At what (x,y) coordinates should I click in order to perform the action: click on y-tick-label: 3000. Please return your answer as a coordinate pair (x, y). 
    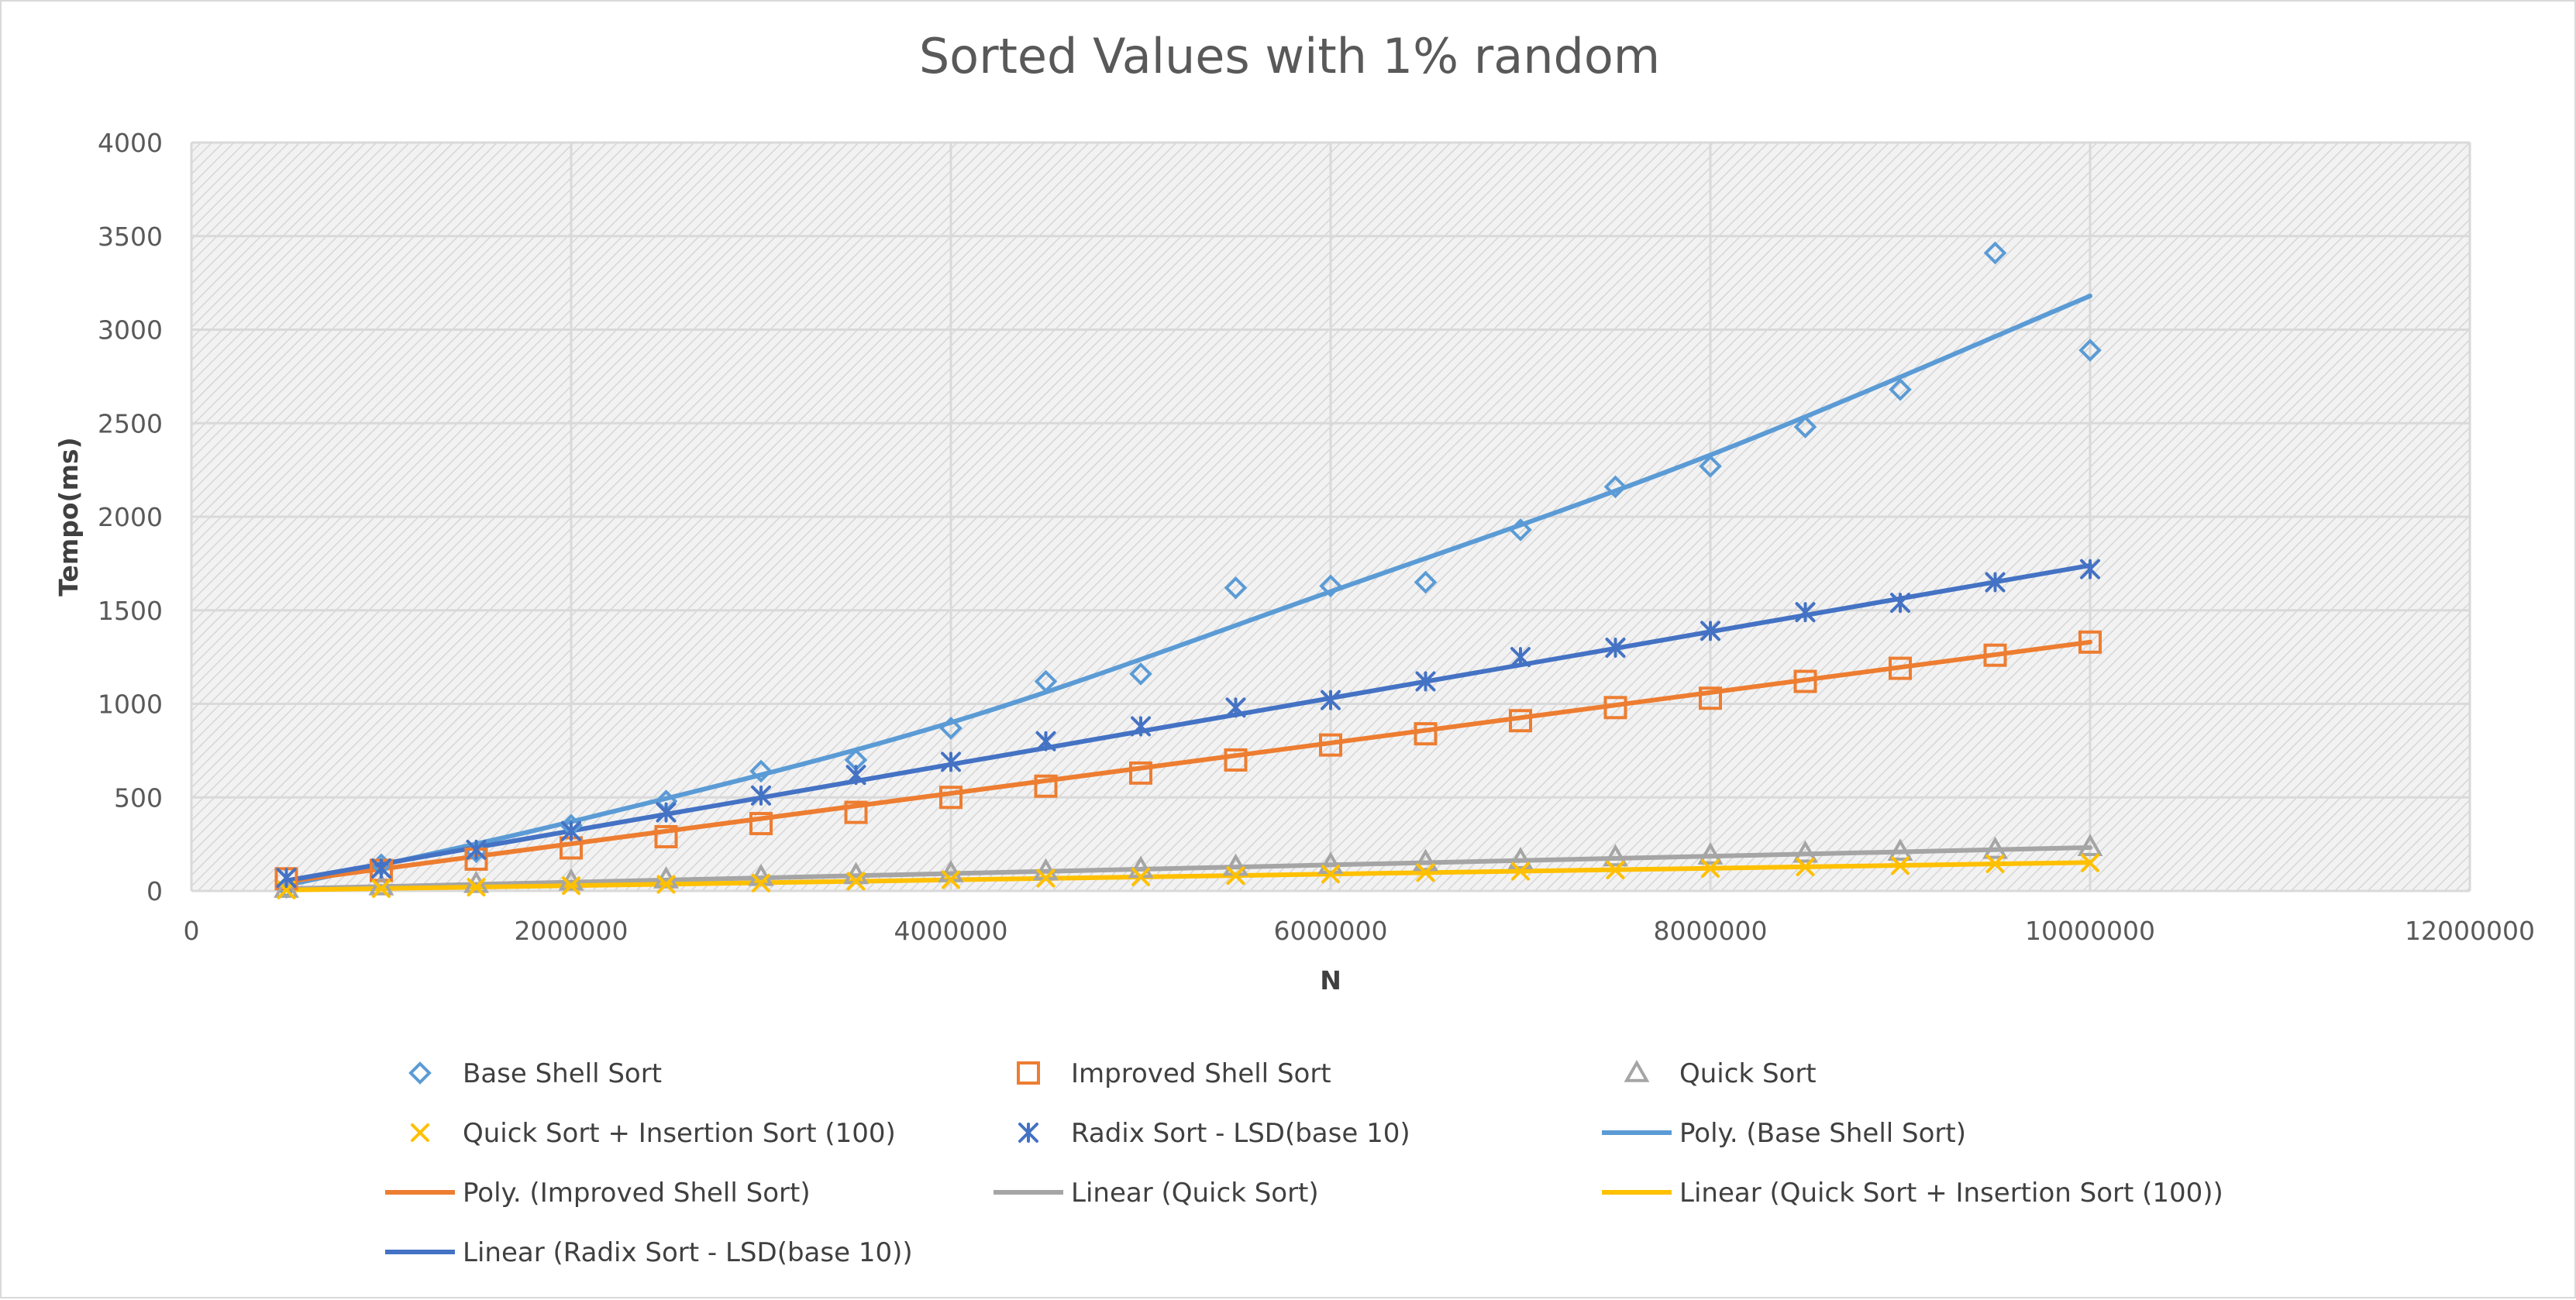
    Looking at the image, I should click on (130, 330).